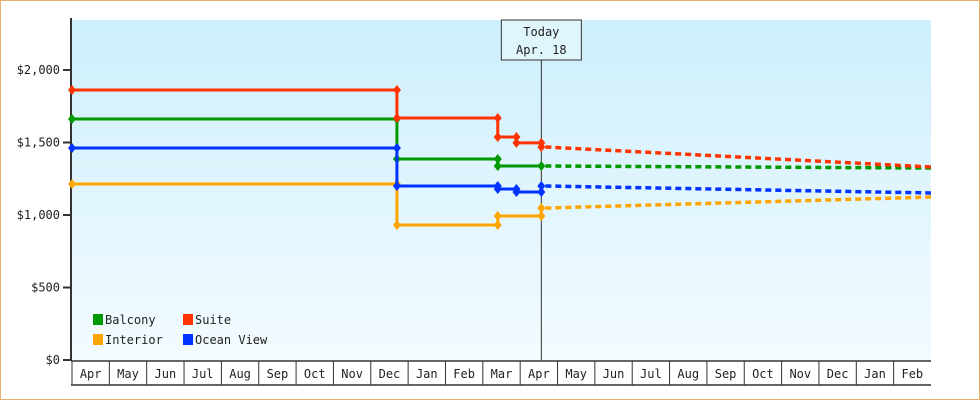  What do you see at coordinates (45, 288) in the screenshot?
I see `y-tick-label: $500` at bounding box center [45, 288].